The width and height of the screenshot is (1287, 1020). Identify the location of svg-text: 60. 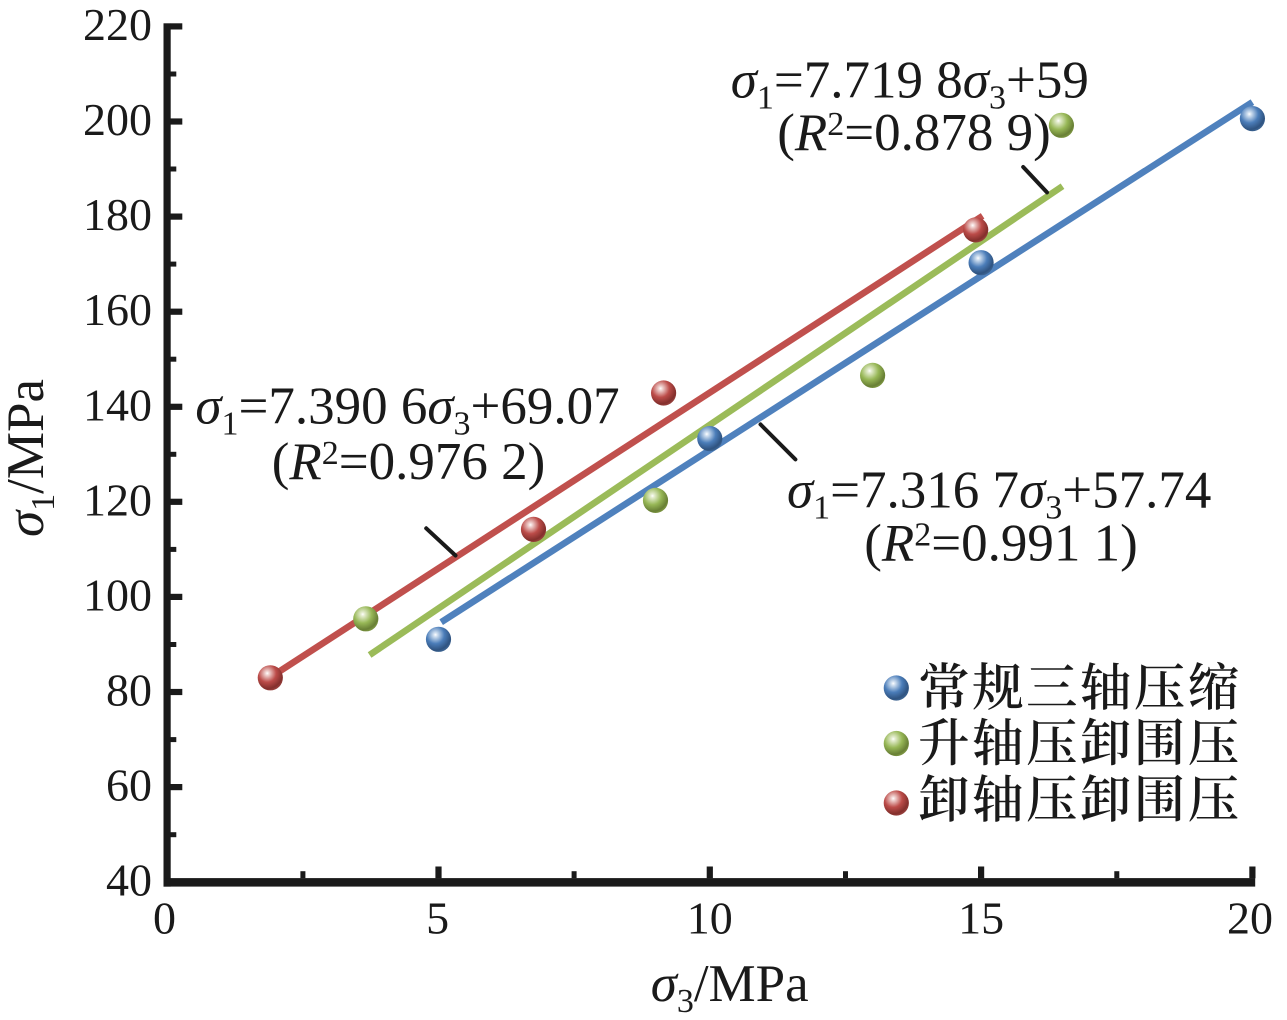
(129, 785).